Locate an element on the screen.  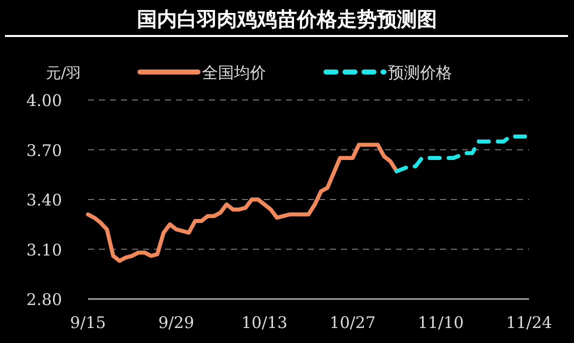
ytick: 3.40 is located at coordinates (44, 200).